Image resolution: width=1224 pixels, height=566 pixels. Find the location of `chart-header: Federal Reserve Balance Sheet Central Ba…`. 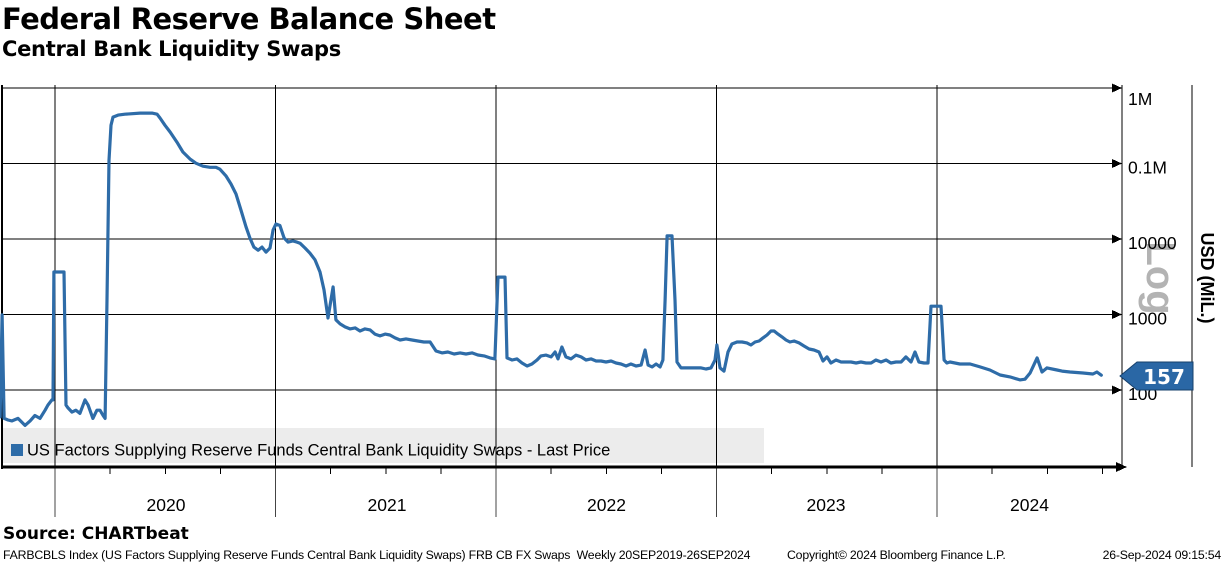

chart-header: Federal Reserve Balance Sheet Central Ba… is located at coordinates (452, 32).